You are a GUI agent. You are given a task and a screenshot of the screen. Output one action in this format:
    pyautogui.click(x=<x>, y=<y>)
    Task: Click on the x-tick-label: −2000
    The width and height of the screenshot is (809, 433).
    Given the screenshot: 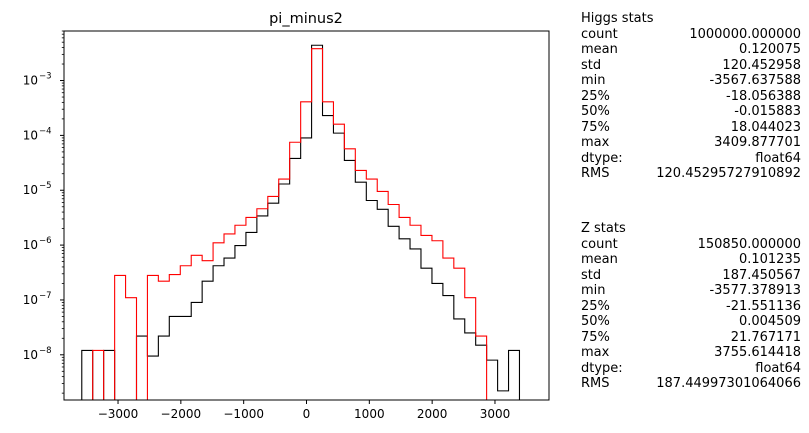 What is the action you would take?
    pyautogui.click(x=181, y=414)
    